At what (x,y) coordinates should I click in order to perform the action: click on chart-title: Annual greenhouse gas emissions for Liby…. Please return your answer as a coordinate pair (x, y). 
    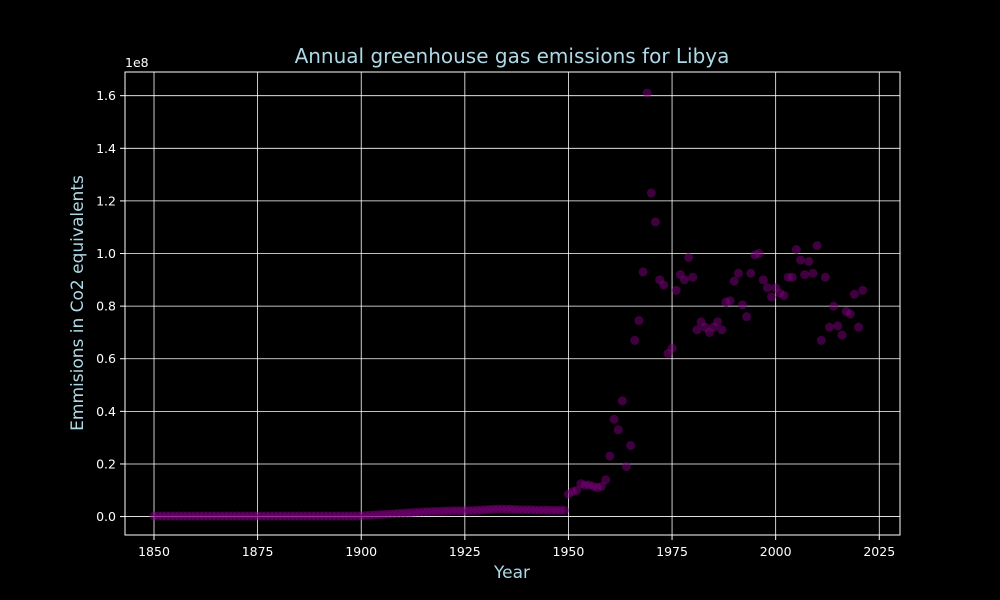
    Looking at the image, I should click on (512, 56).